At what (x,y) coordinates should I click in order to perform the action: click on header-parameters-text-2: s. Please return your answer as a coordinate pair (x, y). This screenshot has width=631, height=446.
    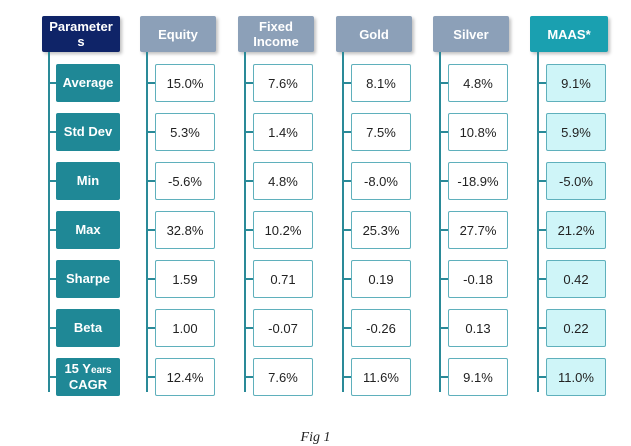
    Looking at the image, I should click on (81, 41).